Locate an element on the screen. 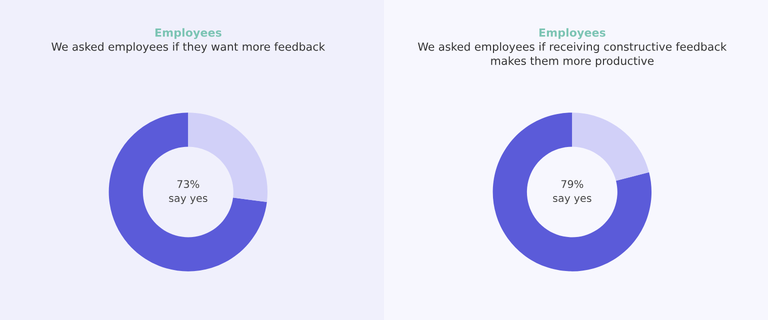  text: 79% say yes is located at coordinates (572, 192).